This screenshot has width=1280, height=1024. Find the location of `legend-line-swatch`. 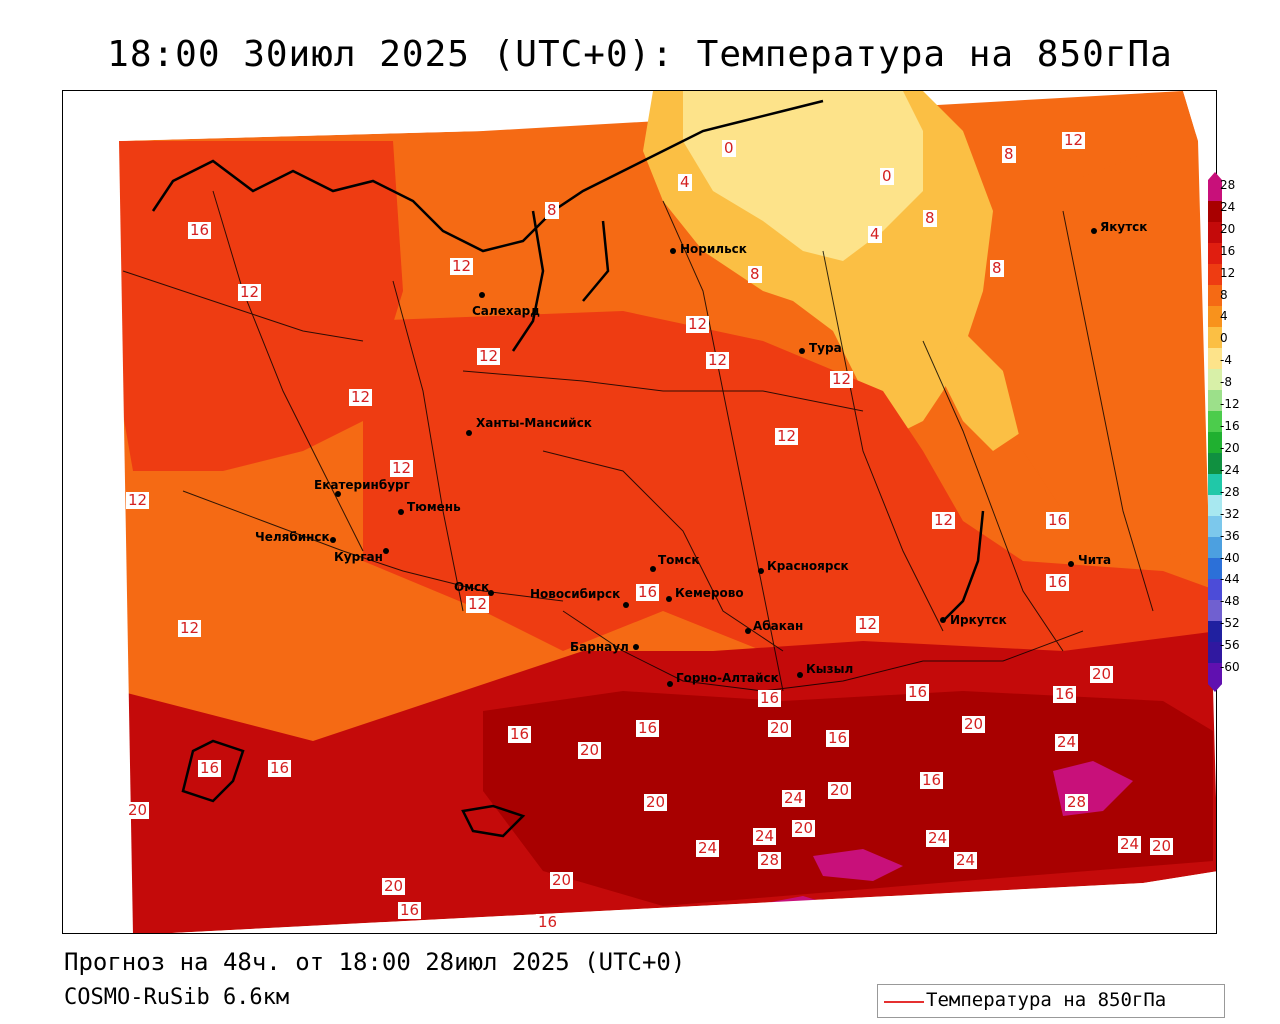

legend-line-swatch is located at coordinates (904, 1002).